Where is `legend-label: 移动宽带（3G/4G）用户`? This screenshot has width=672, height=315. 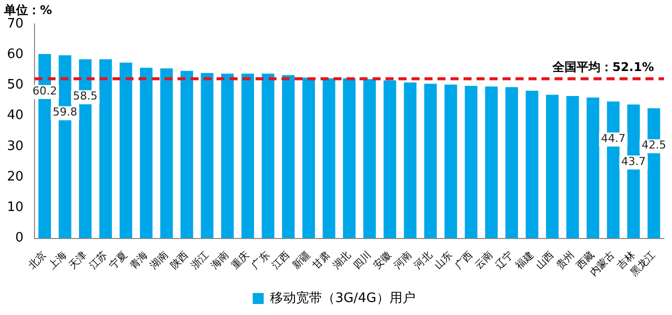 legend-label: 移动宽带（3G/4G）用户 is located at coordinates (343, 298).